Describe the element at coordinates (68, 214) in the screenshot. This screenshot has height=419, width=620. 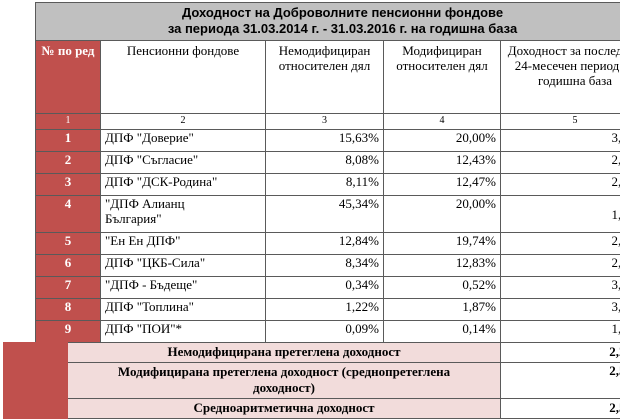
I see `row-number: 4` at that location.